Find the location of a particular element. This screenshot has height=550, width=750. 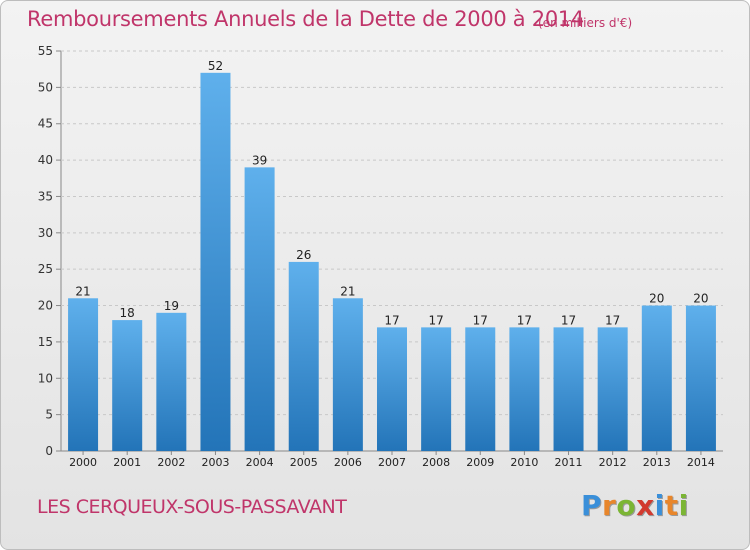

bar-2006 is located at coordinates (347, 374).